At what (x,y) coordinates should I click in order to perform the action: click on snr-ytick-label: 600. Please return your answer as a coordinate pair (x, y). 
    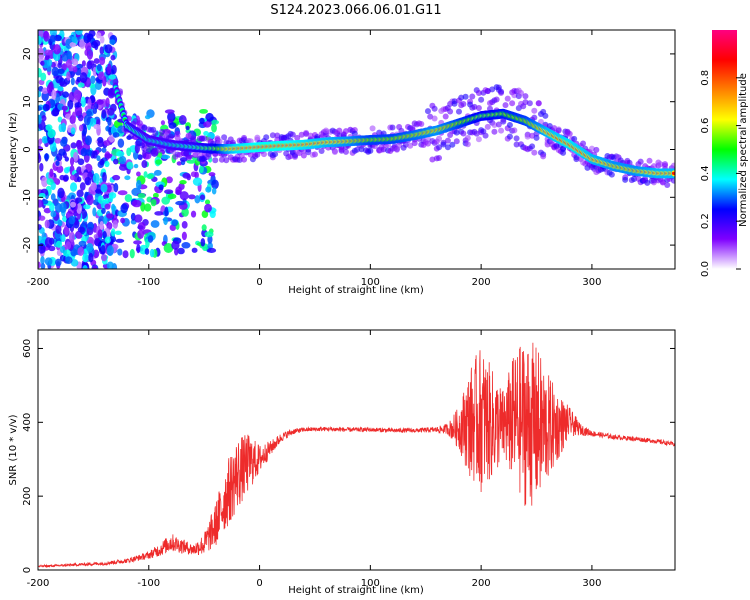
    Looking at the image, I should click on (27, 348).